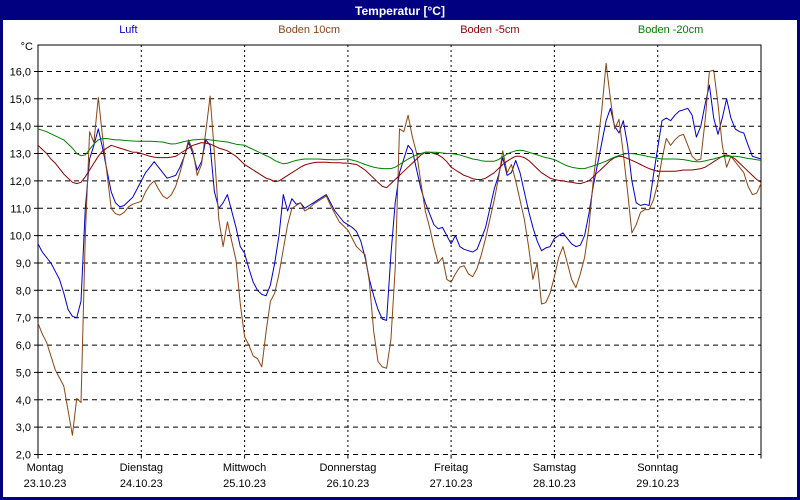  Describe the element at coordinates (657, 468) in the screenshot. I see `x-day-label: Sonntag` at that location.